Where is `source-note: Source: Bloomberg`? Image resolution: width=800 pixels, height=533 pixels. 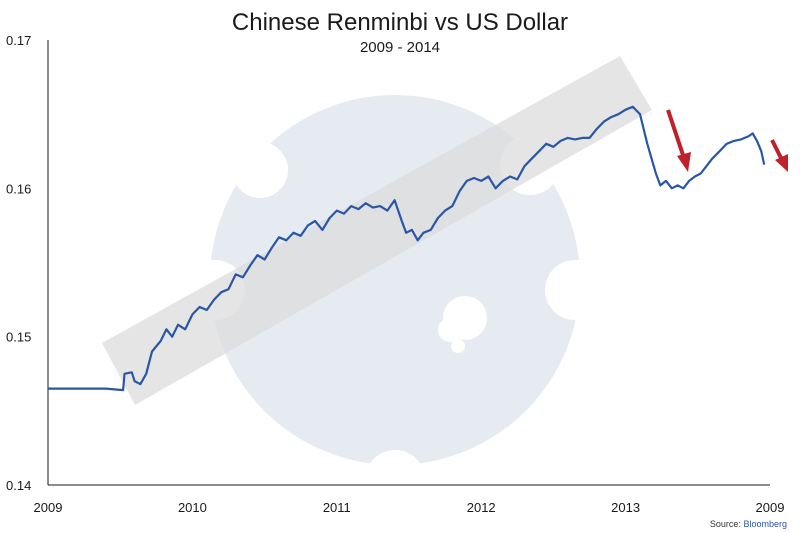 source-note: Source: Bloomberg is located at coordinates (748, 524).